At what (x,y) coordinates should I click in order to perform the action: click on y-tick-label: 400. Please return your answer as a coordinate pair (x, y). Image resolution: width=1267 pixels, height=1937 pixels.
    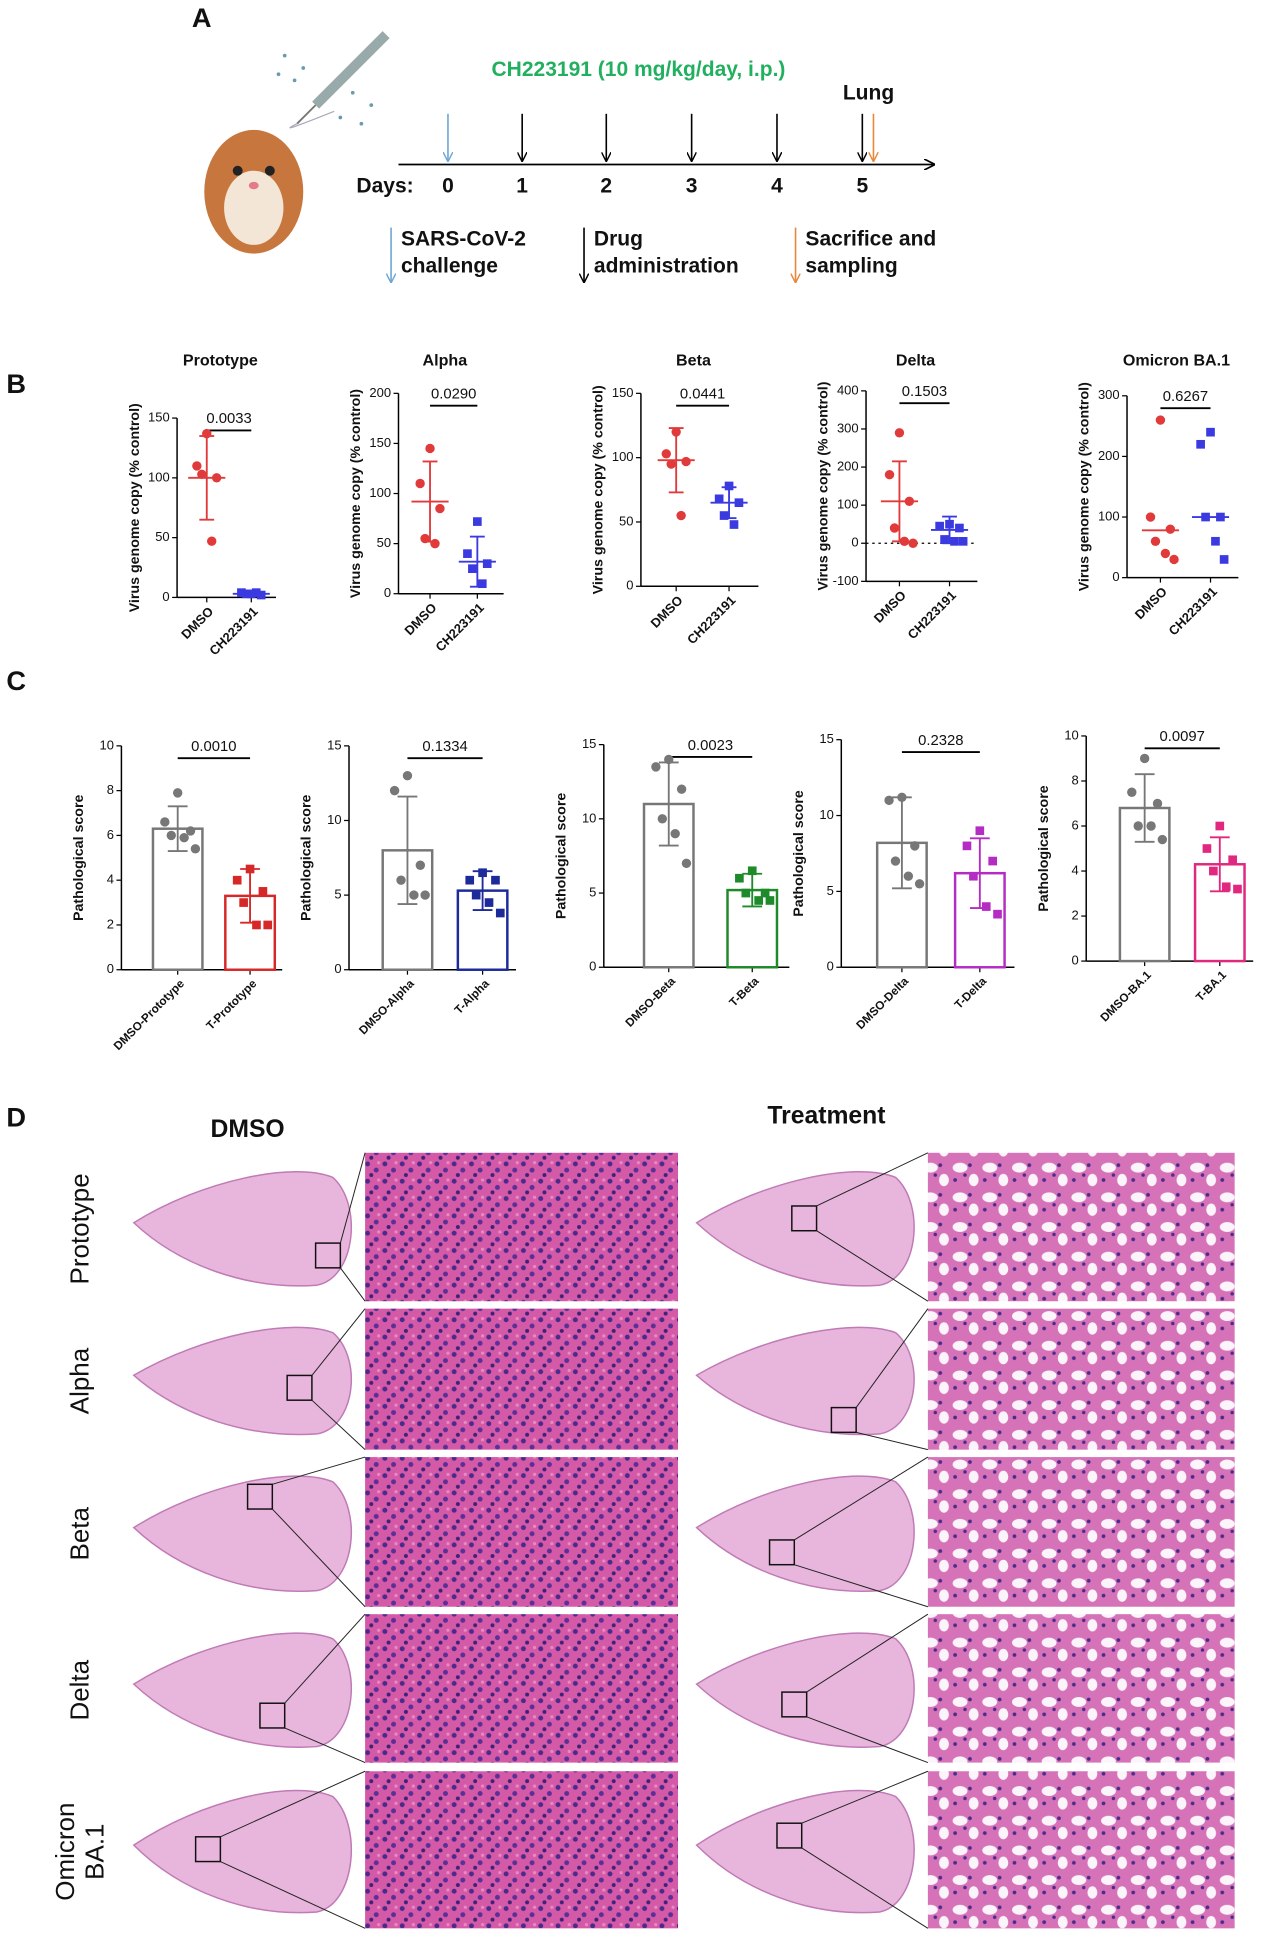
    Looking at the image, I should click on (848, 389).